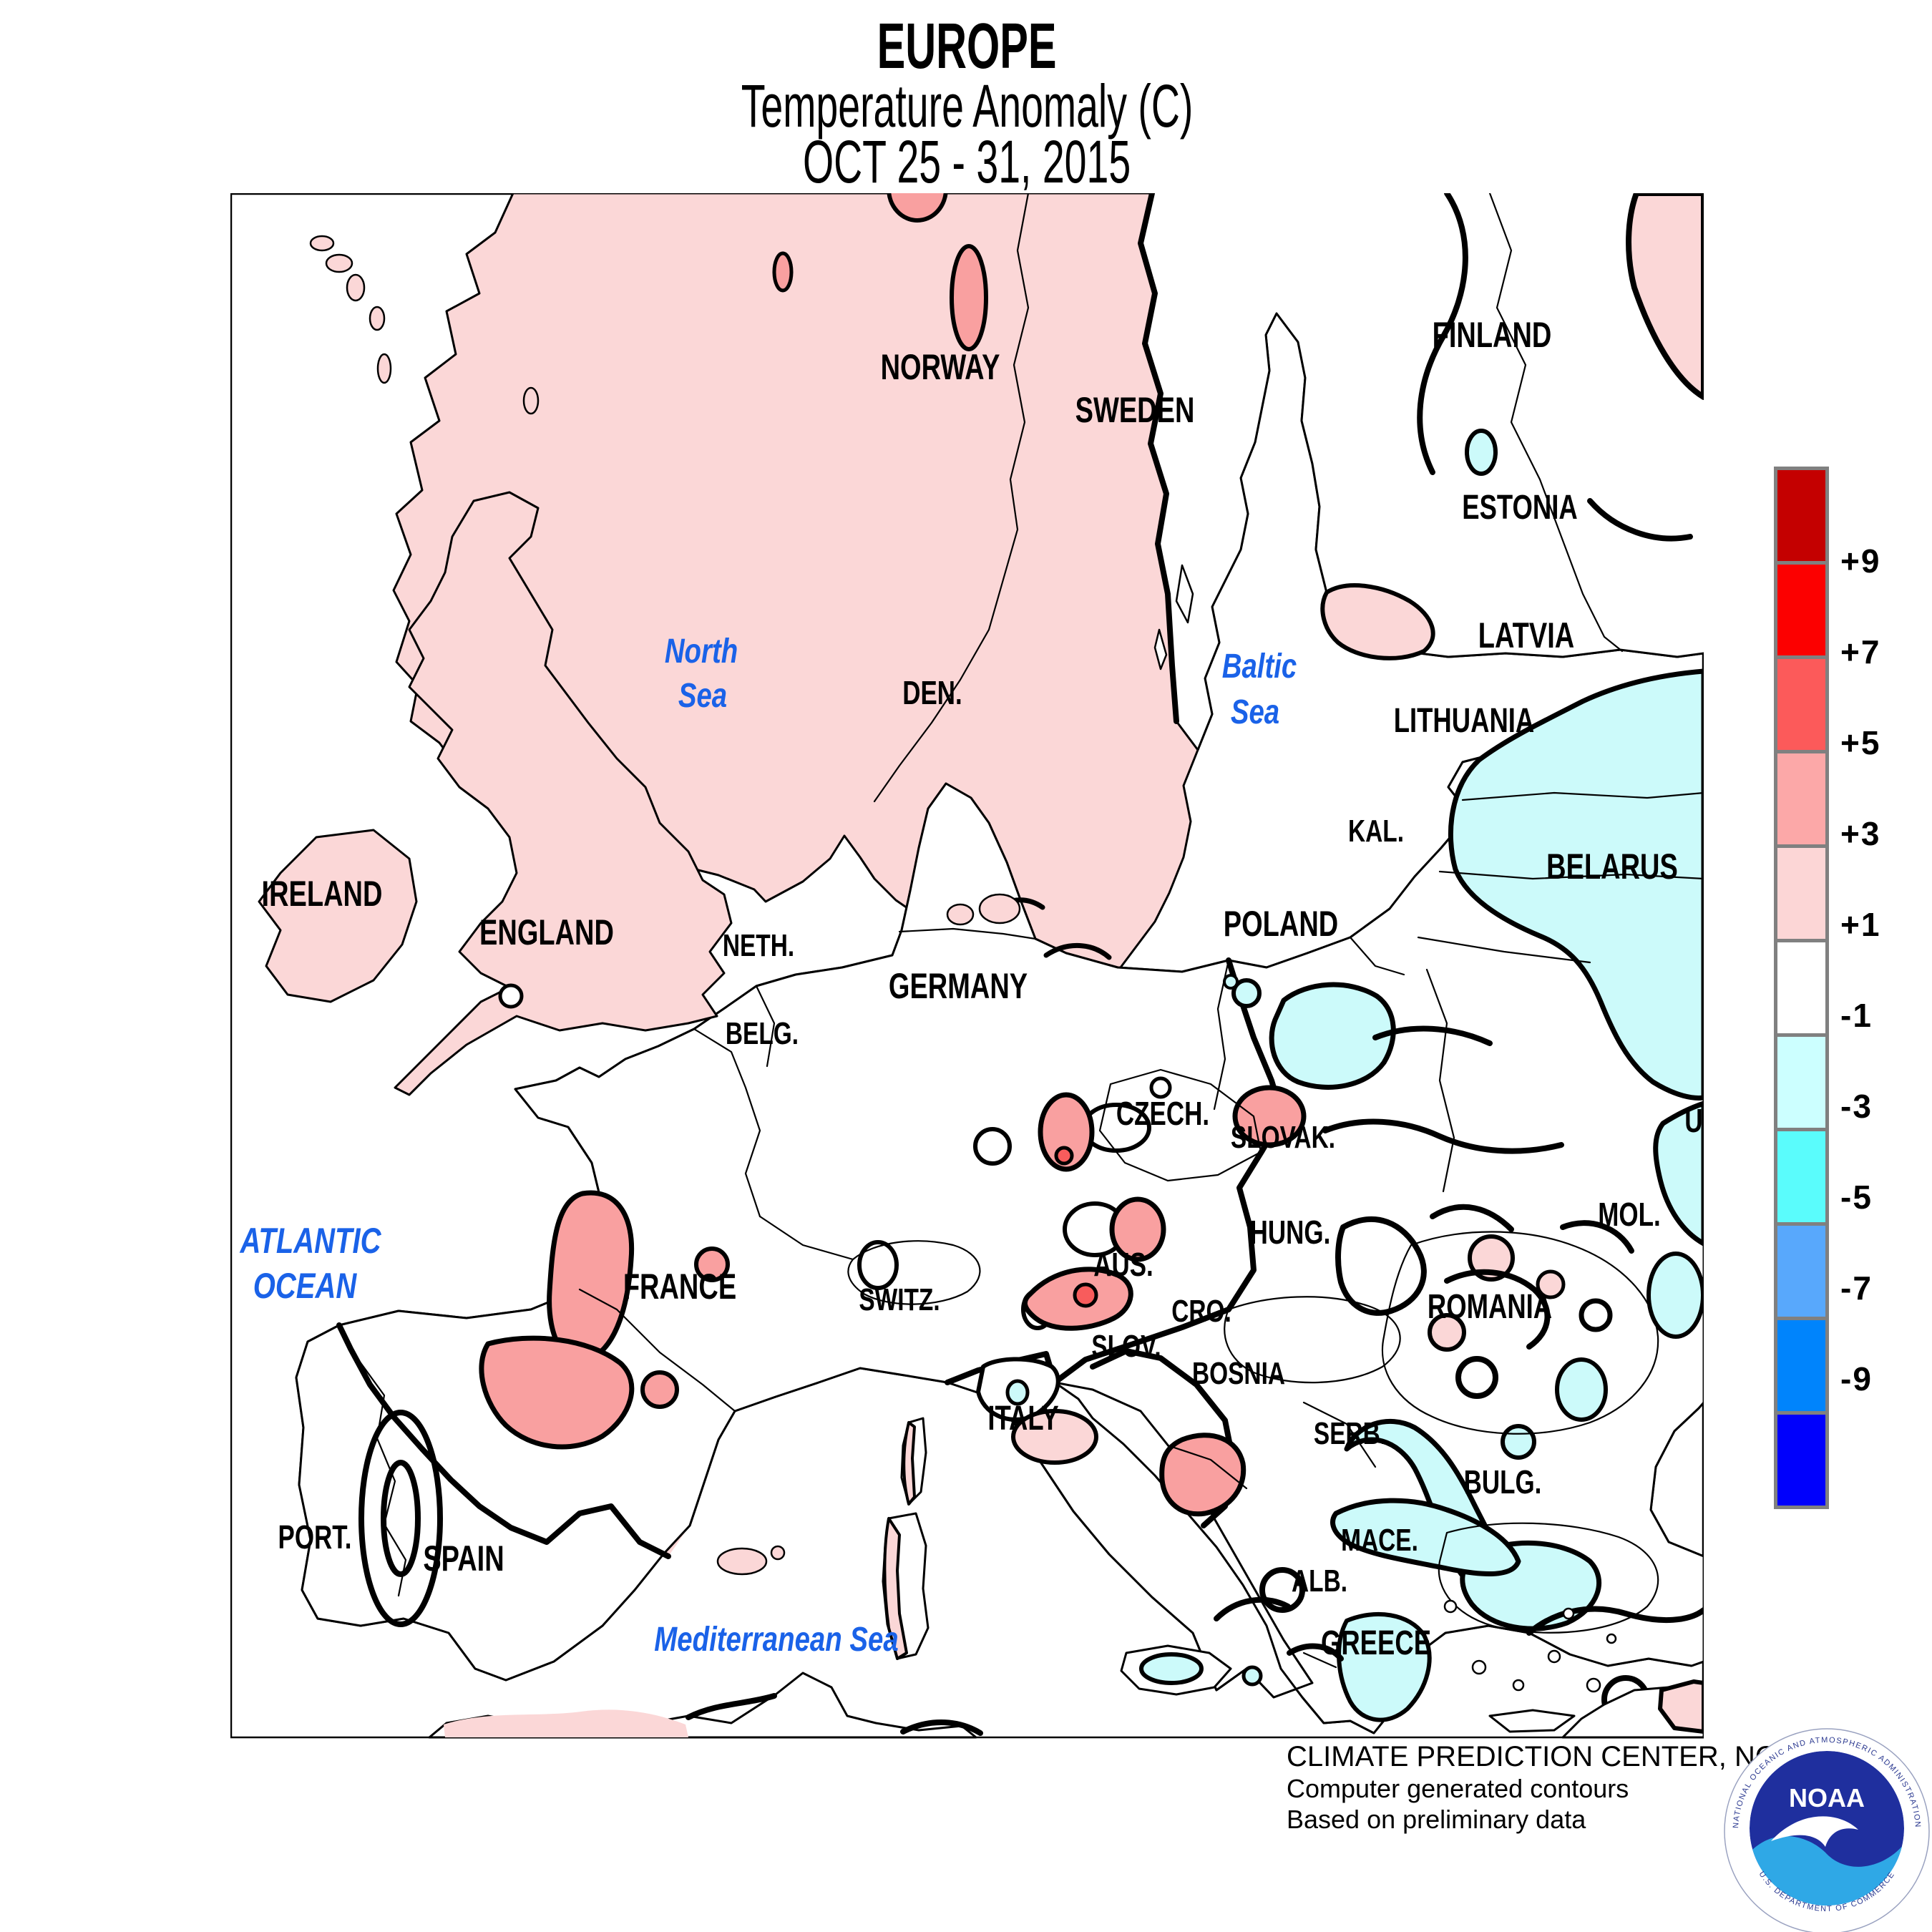 The height and width of the screenshot is (1932, 1932). What do you see at coordinates (1827, 1798) in the screenshot?
I see `logo-noaa-text: NOAA` at bounding box center [1827, 1798].